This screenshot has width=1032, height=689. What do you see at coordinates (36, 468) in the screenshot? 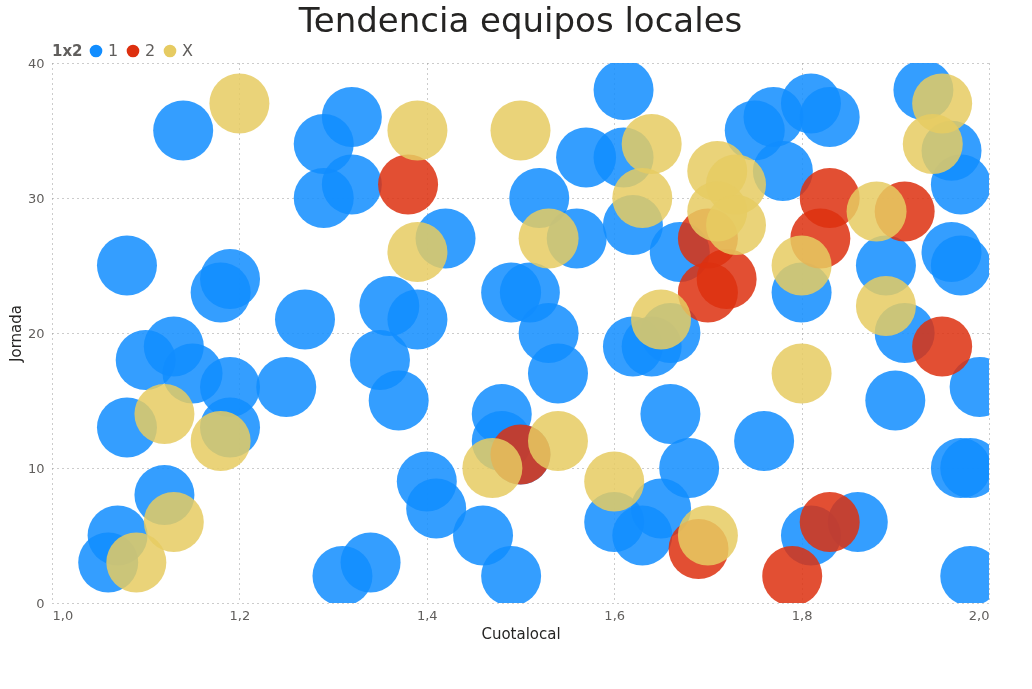
I see `y-tick-label: 10` at bounding box center [36, 468].